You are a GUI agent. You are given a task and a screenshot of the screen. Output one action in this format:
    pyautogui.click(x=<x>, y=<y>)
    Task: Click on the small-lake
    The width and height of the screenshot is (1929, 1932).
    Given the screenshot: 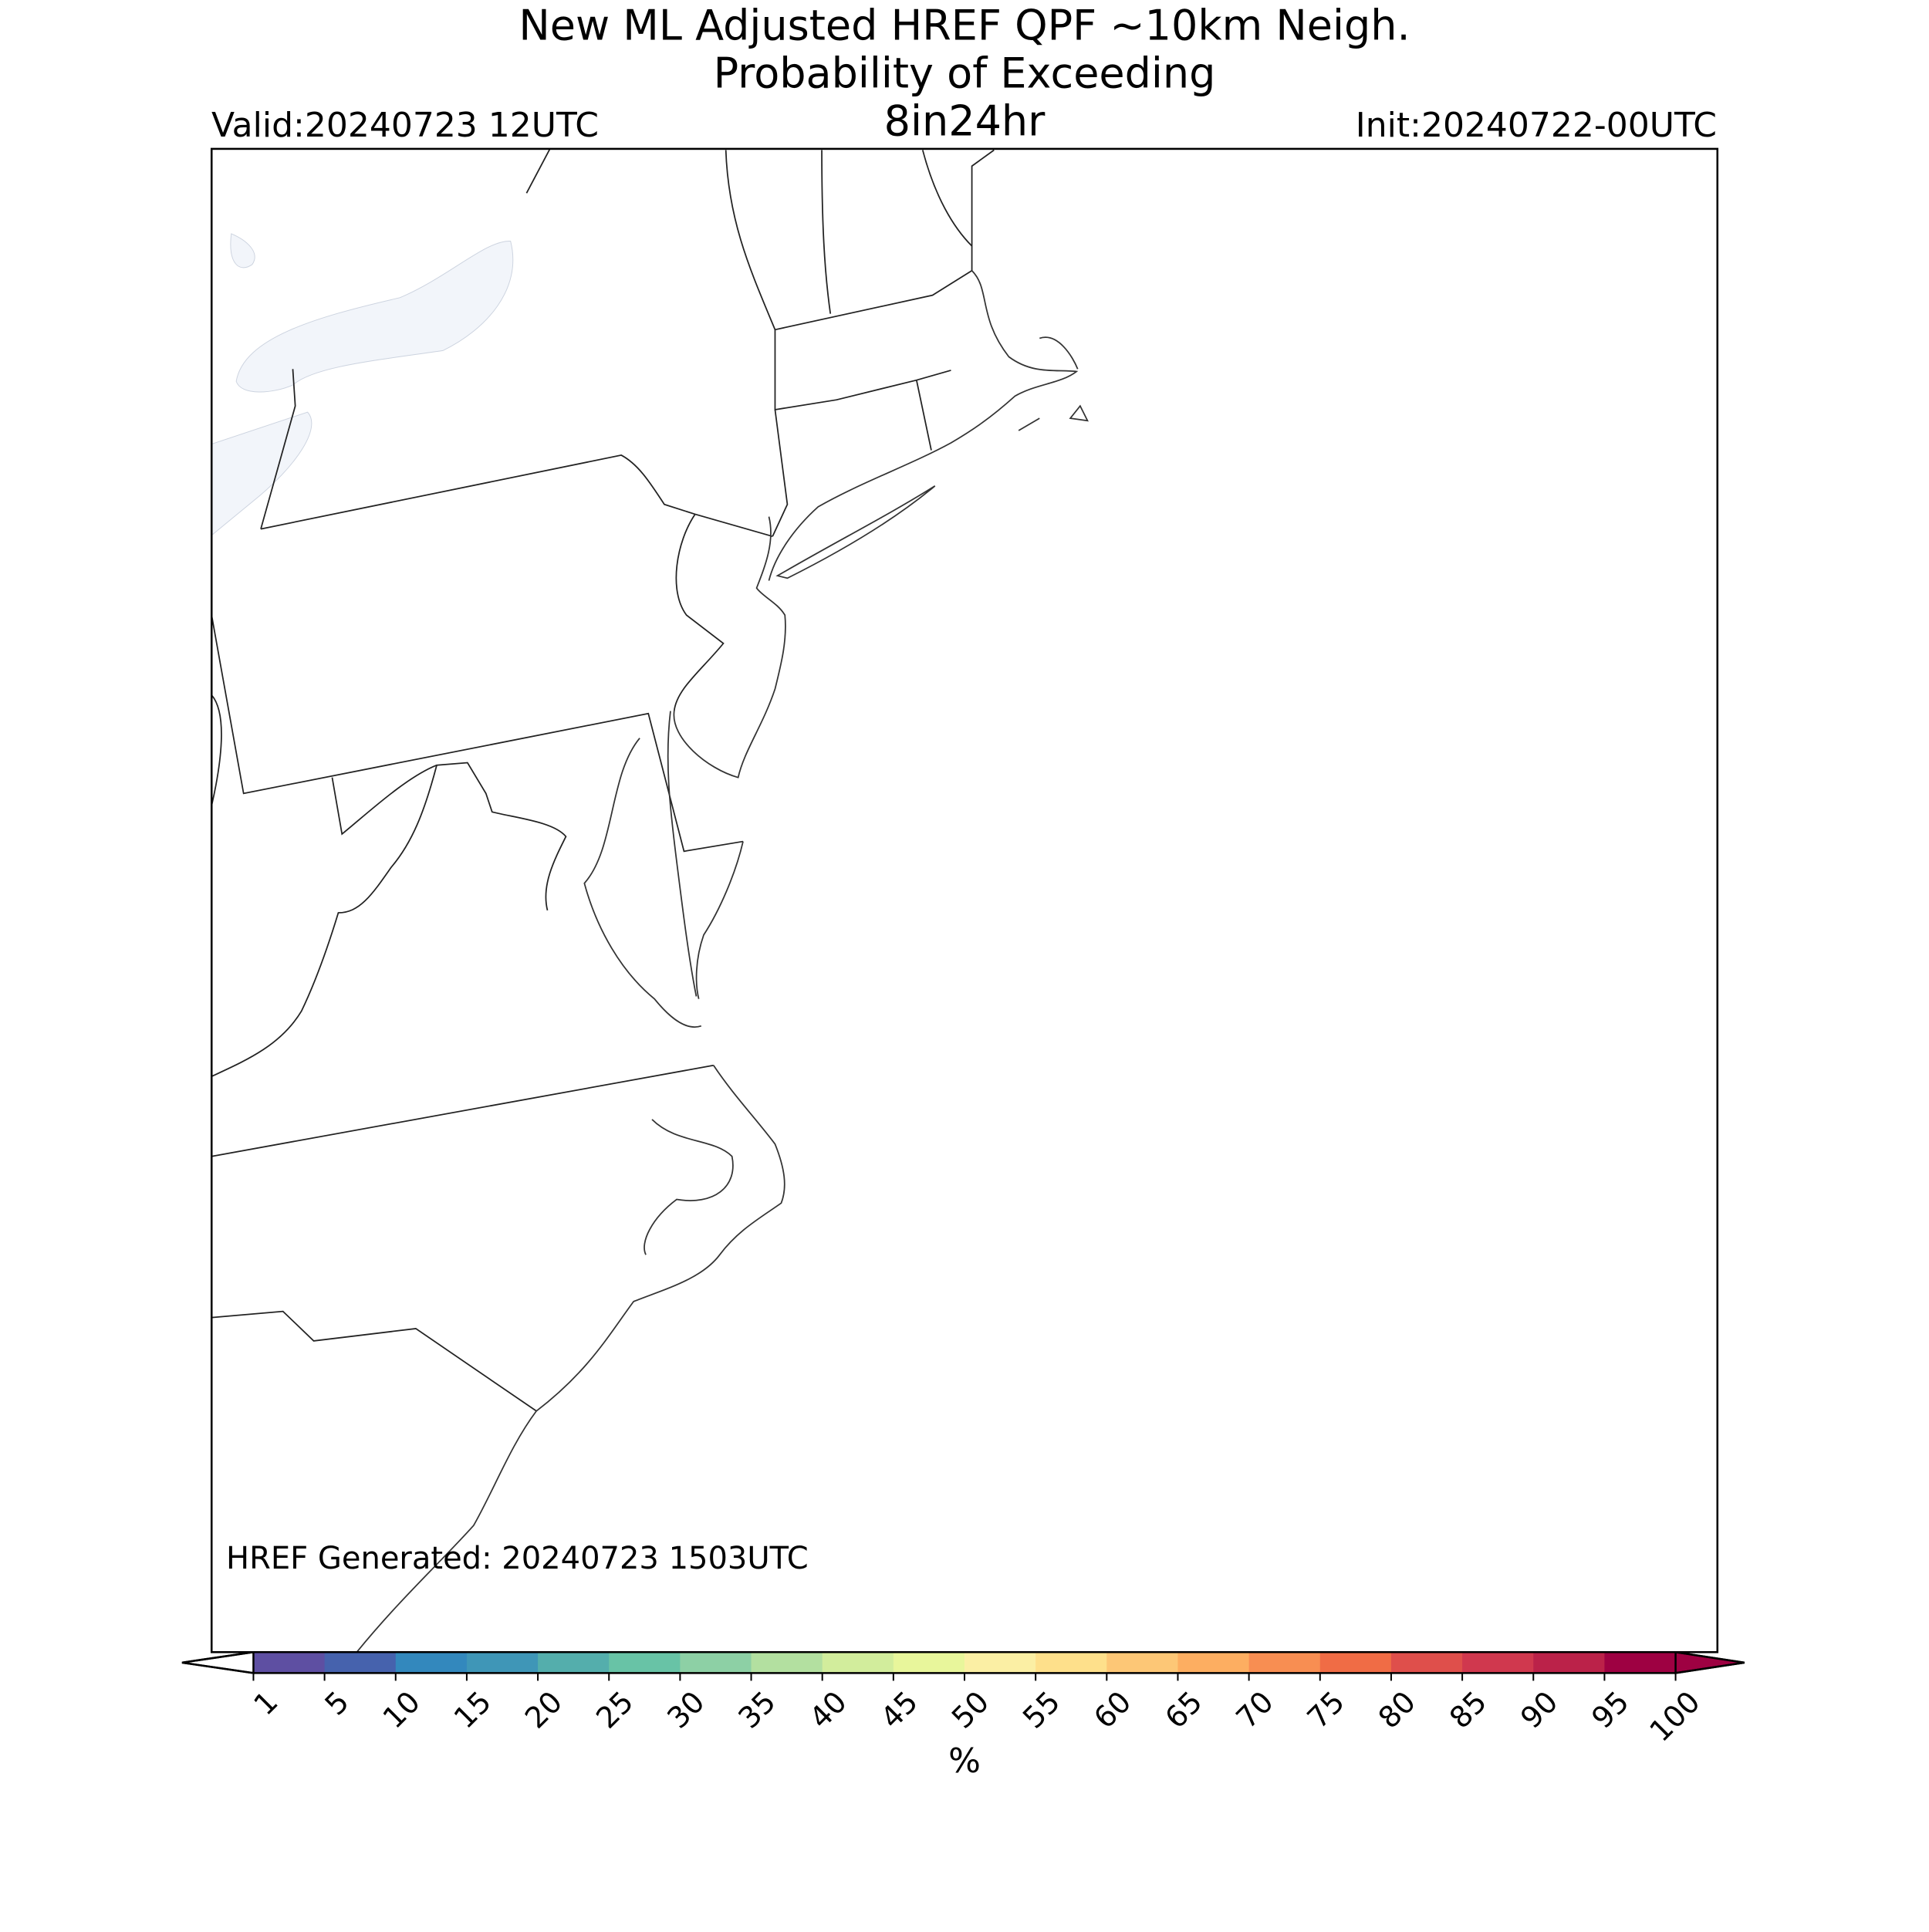 What is the action you would take?
    pyautogui.click(x=242, y=251)
    